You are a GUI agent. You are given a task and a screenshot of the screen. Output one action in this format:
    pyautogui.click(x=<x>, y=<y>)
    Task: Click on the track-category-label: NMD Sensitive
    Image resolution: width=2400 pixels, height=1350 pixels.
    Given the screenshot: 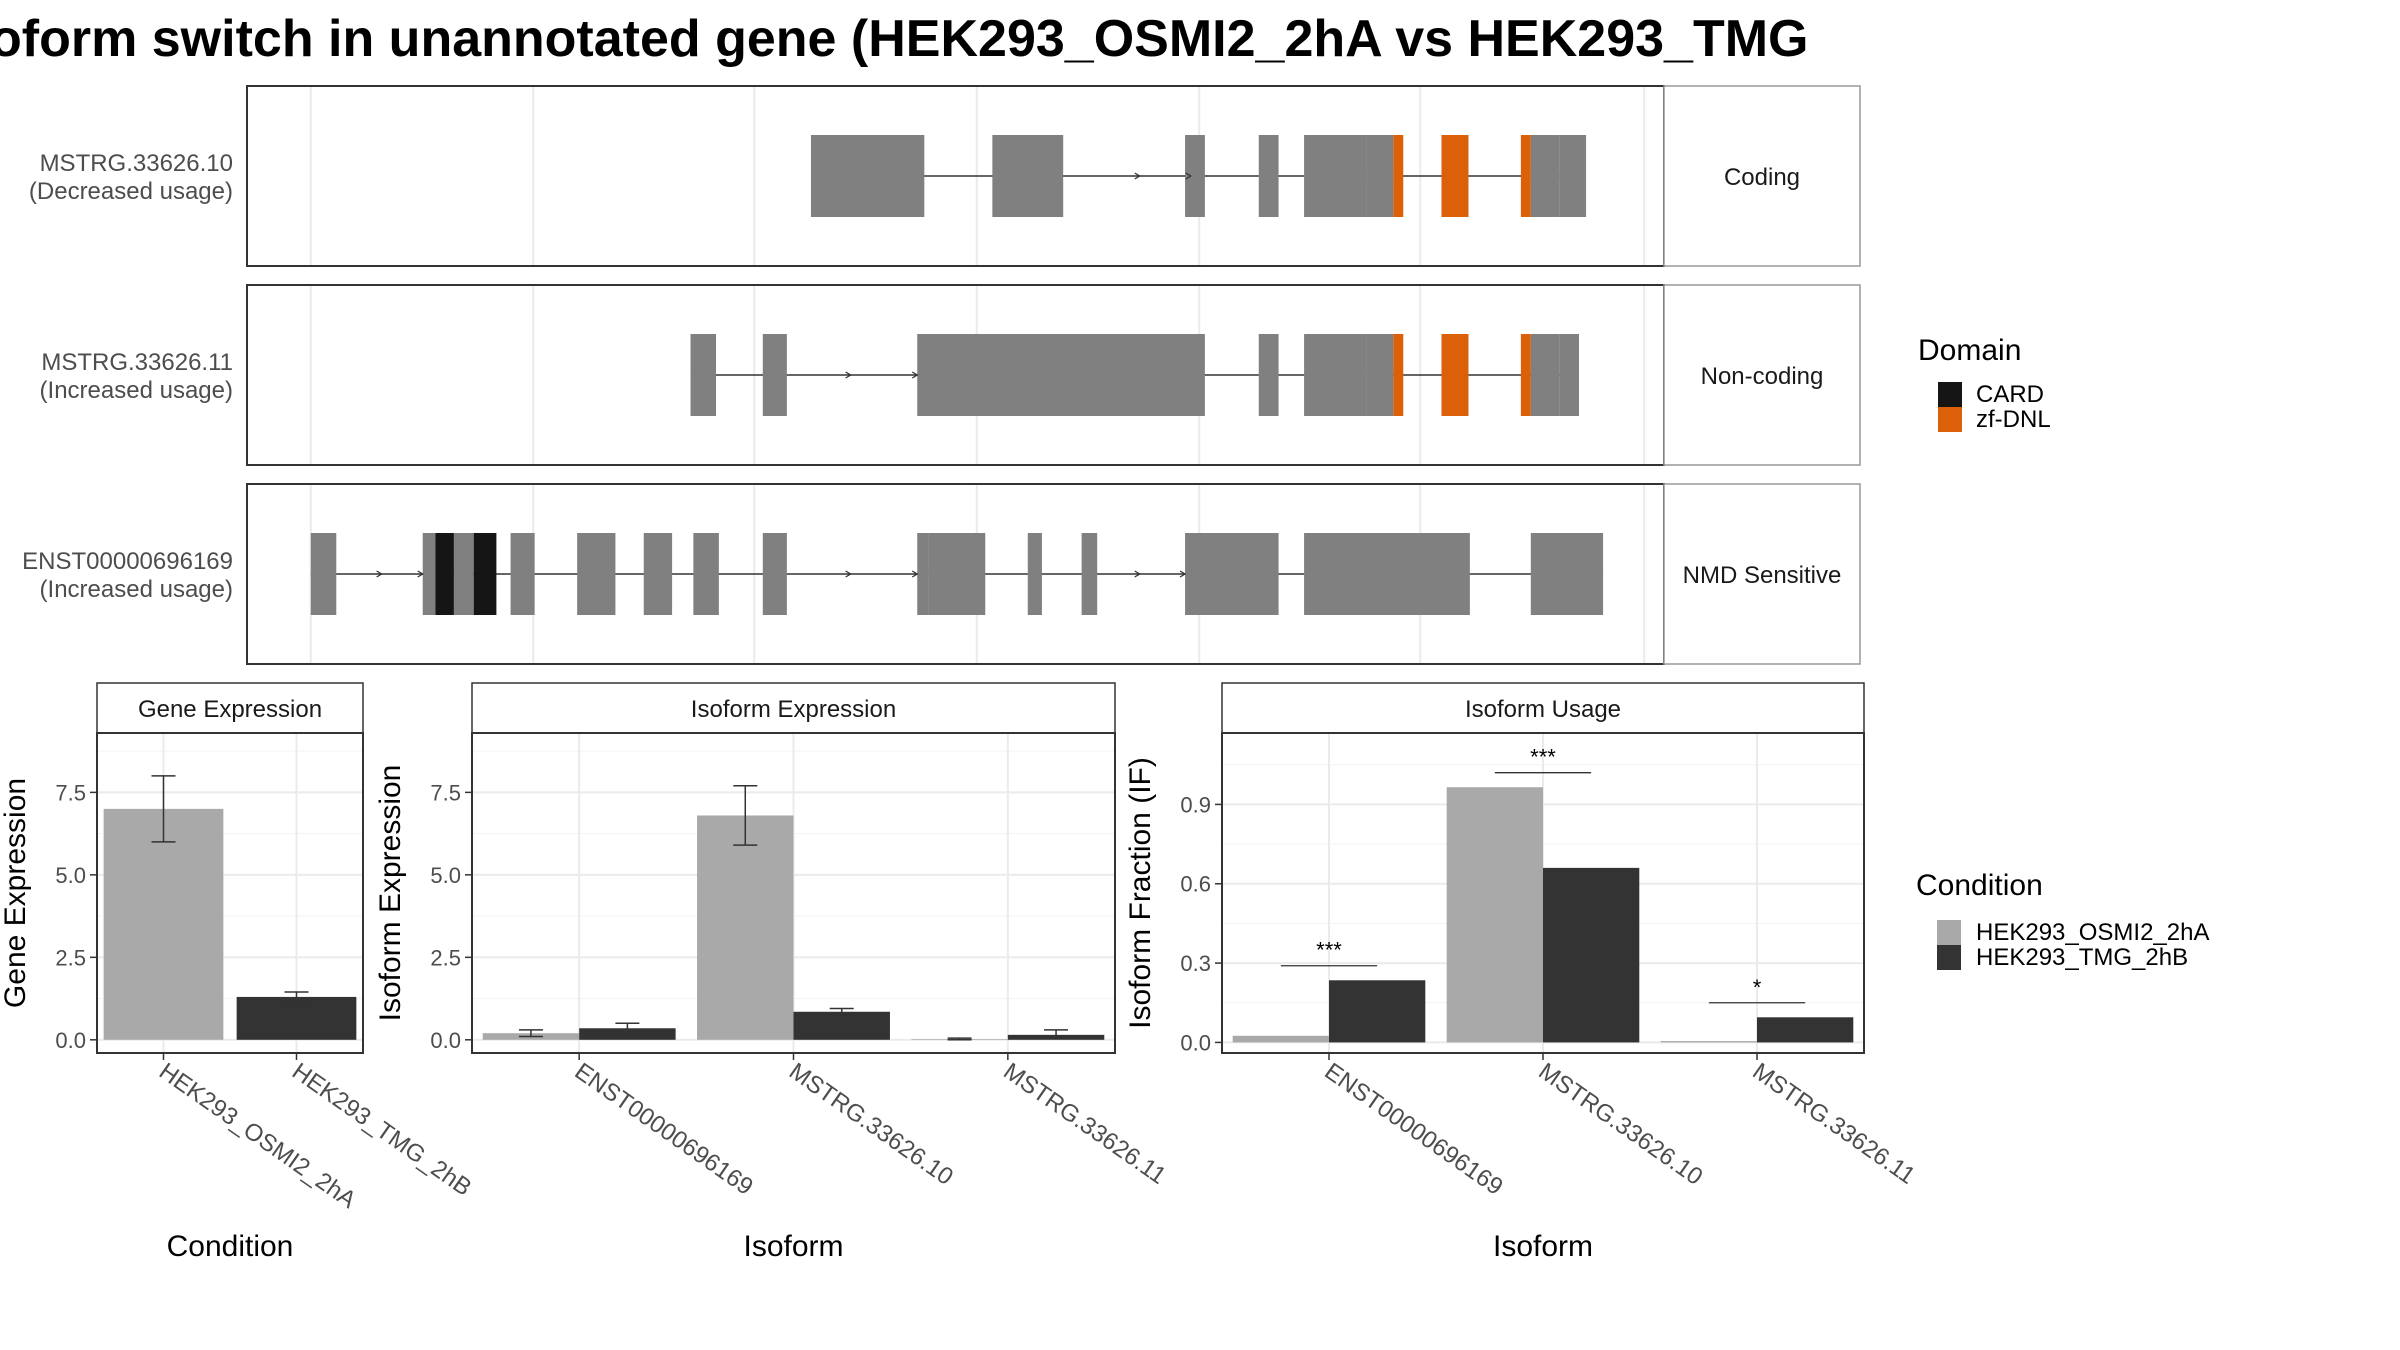 What is the action you would take?
    pyautogui.click(x=1762, y=575)
    